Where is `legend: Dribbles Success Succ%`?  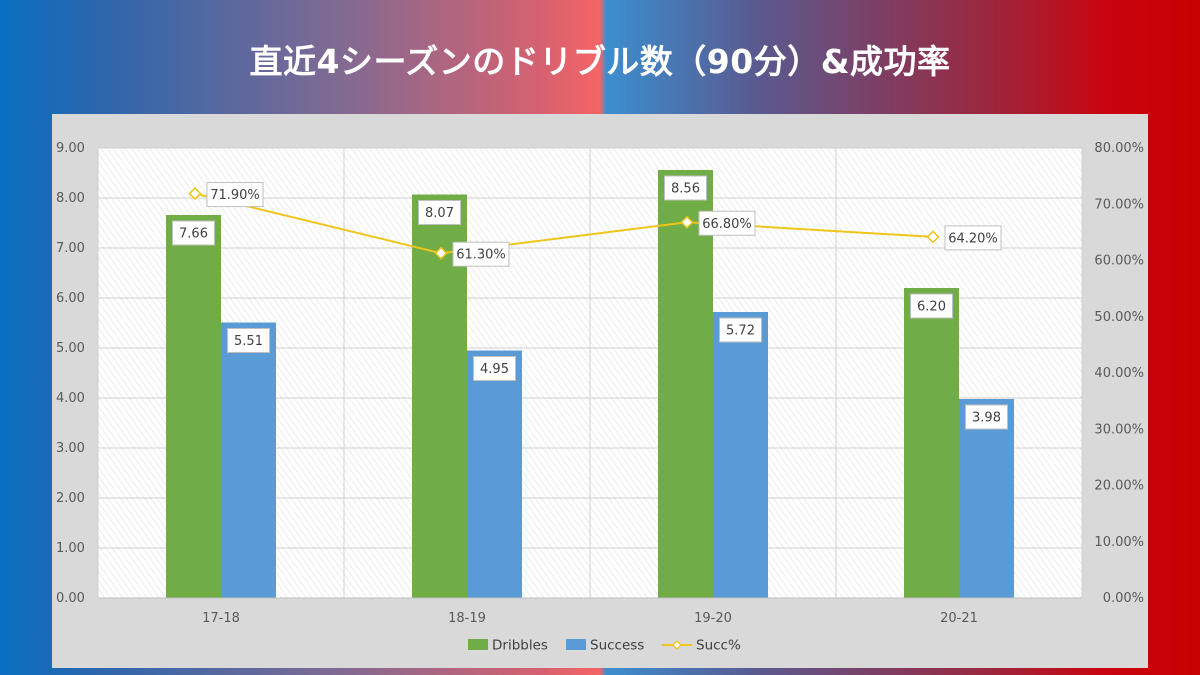
legend: Dribbles Success Succ% is located at coordinates (604, 646).